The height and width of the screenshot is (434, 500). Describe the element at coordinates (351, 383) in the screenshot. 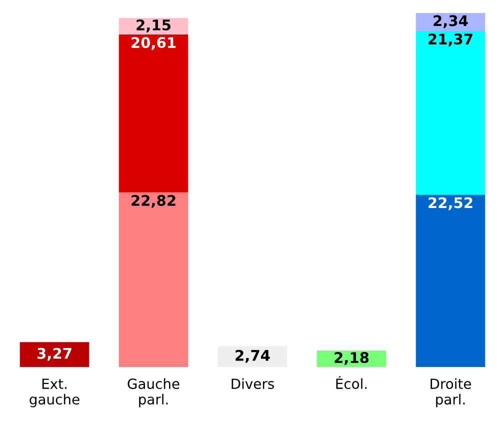

I see `x-tick-label: Écol.` at that location.